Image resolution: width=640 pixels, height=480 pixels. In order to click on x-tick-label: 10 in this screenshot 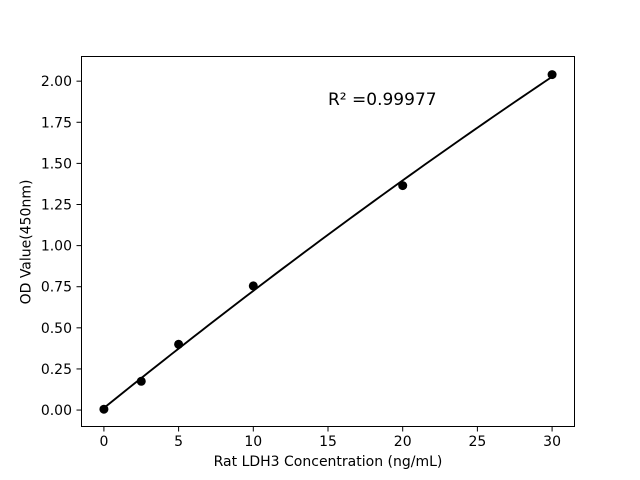, I will do `click(253, 442)`.